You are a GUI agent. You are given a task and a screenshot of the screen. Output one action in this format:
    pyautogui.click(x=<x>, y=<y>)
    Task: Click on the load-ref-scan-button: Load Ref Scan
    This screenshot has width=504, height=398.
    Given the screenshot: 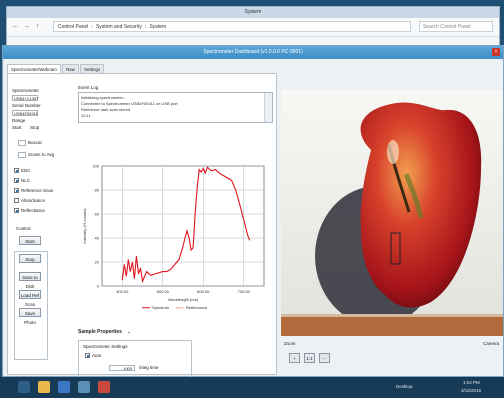 What is the action you would take?
    pyautogui.click(x=30, y=298)
    